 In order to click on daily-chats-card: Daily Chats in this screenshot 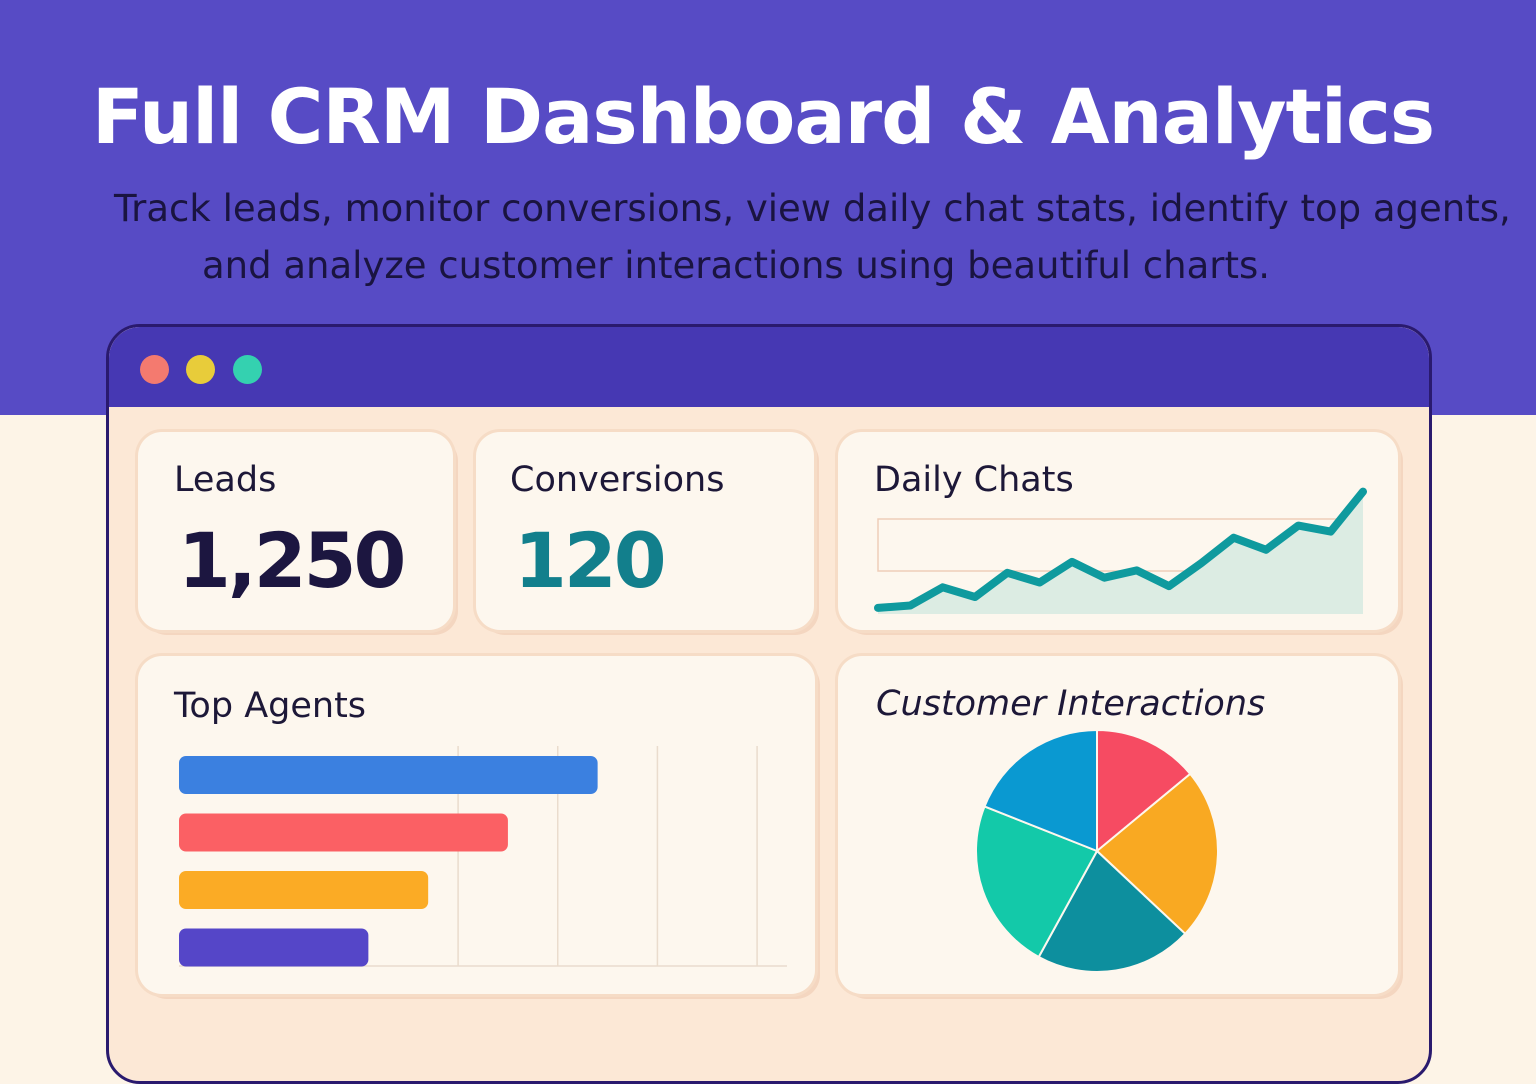, I will do `click(1118, 531)`.